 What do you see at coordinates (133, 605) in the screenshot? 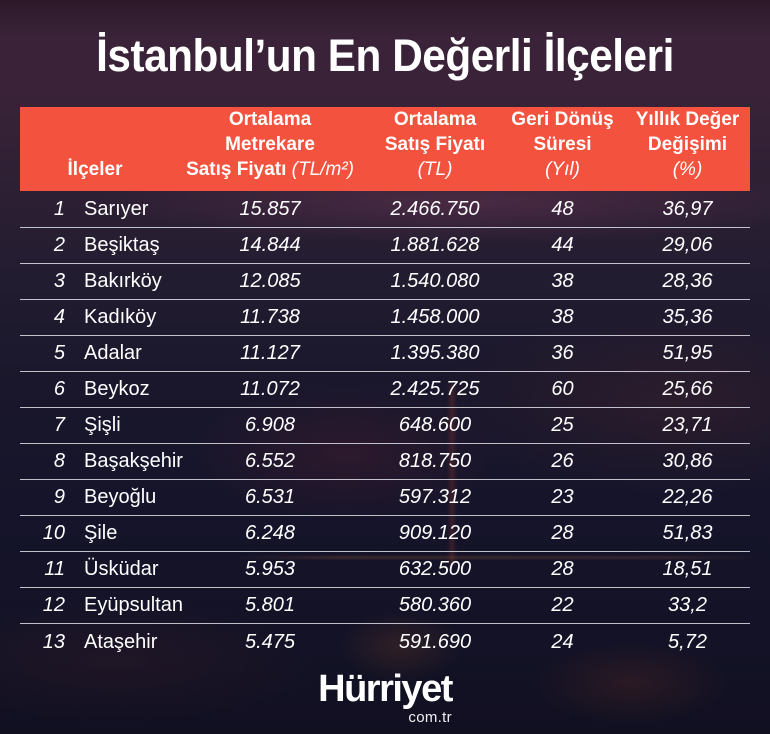
I see `district-name-cell: Eyüpsultan` at bounding box center [133, 605].